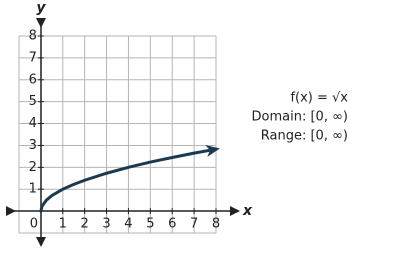 The height and width of the screenshot is (254, 404). I want to click on x-tick-label: 5, so click(150, 224).